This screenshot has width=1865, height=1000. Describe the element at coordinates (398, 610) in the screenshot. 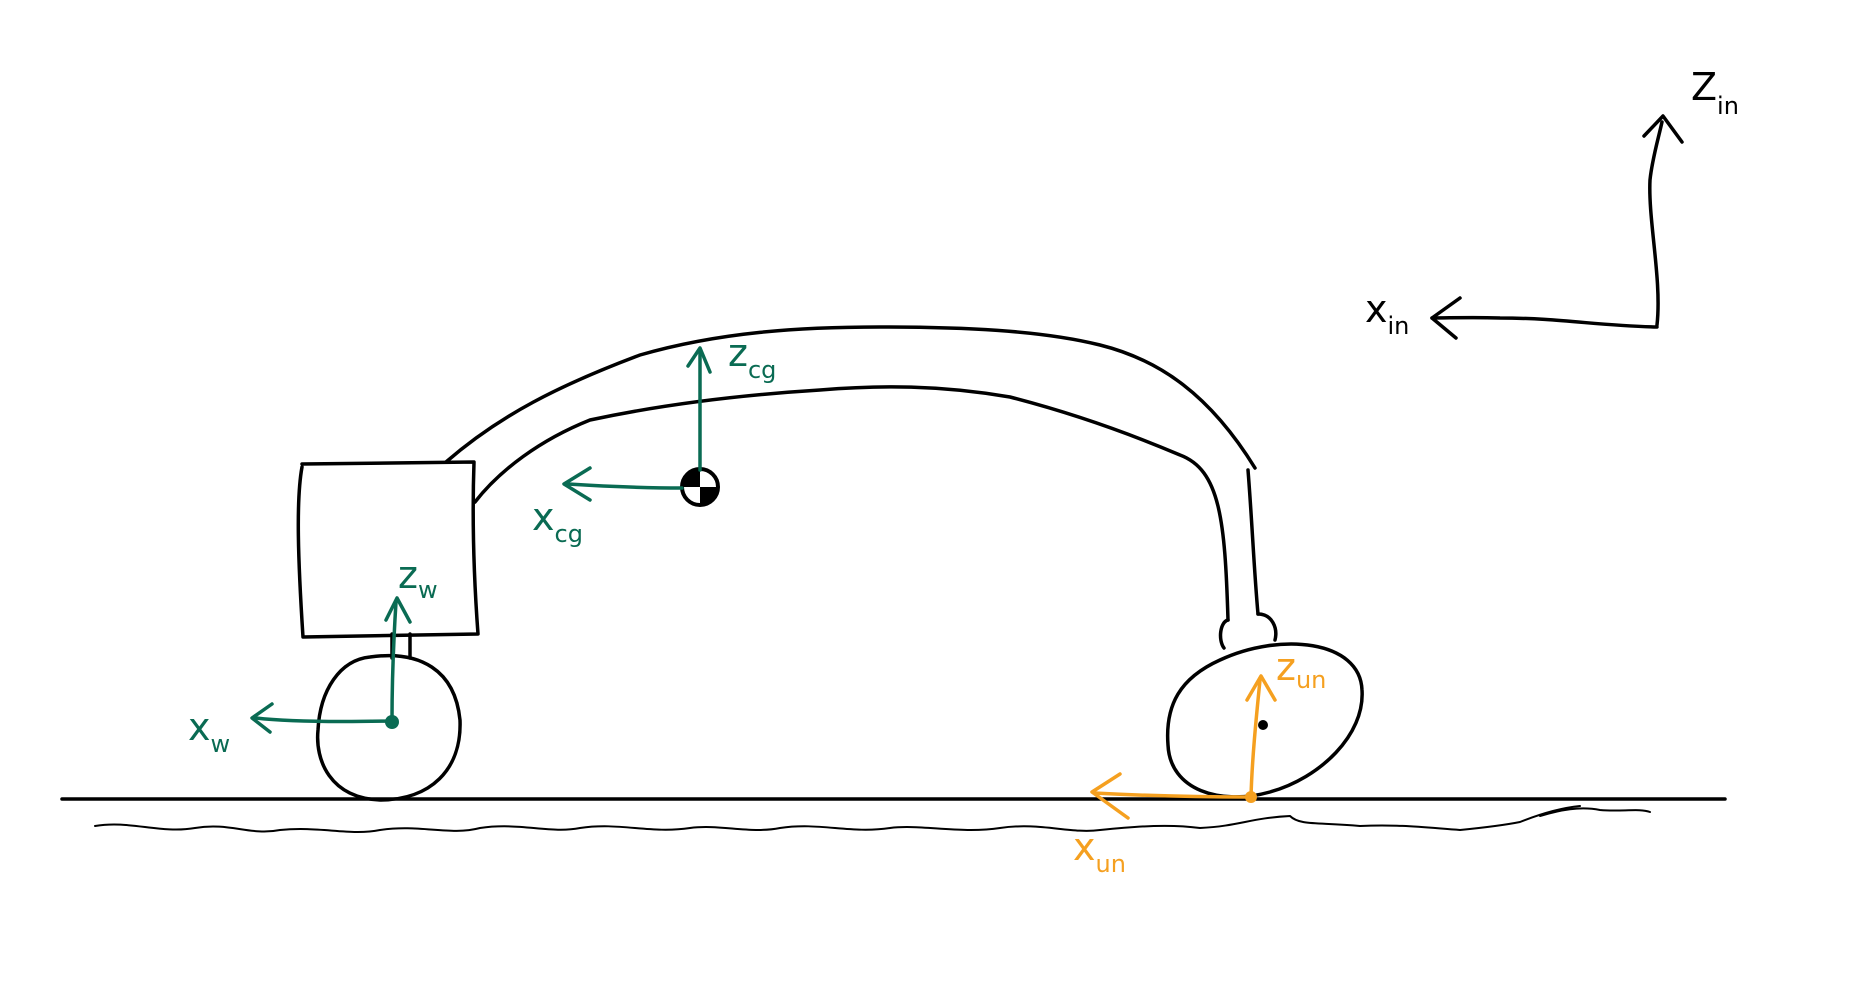

I see `wheel-z-arrowhead` at that location.